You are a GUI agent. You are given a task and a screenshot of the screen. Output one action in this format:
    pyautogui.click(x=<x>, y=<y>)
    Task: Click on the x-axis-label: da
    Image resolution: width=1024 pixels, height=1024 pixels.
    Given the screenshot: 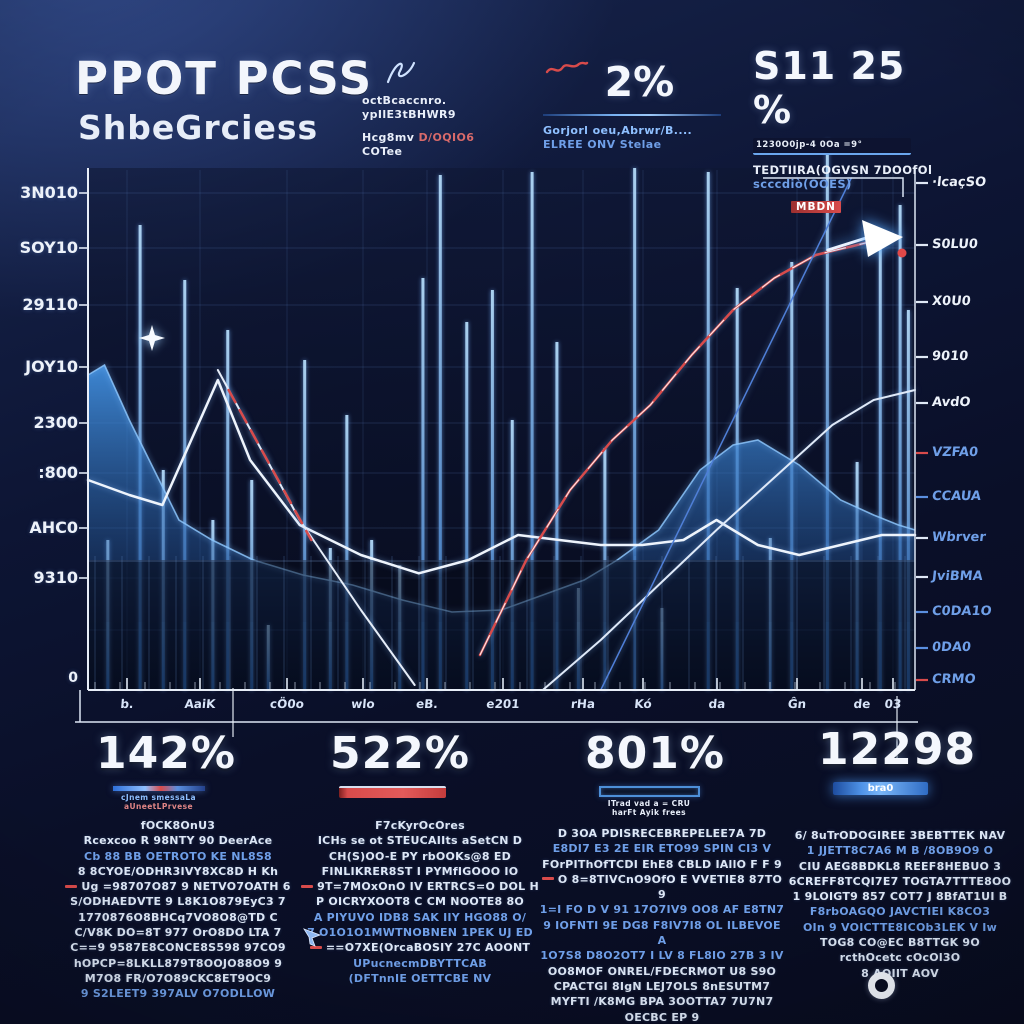 What is the action you would take?
    pyautogui.click(x=717, y=704)
    